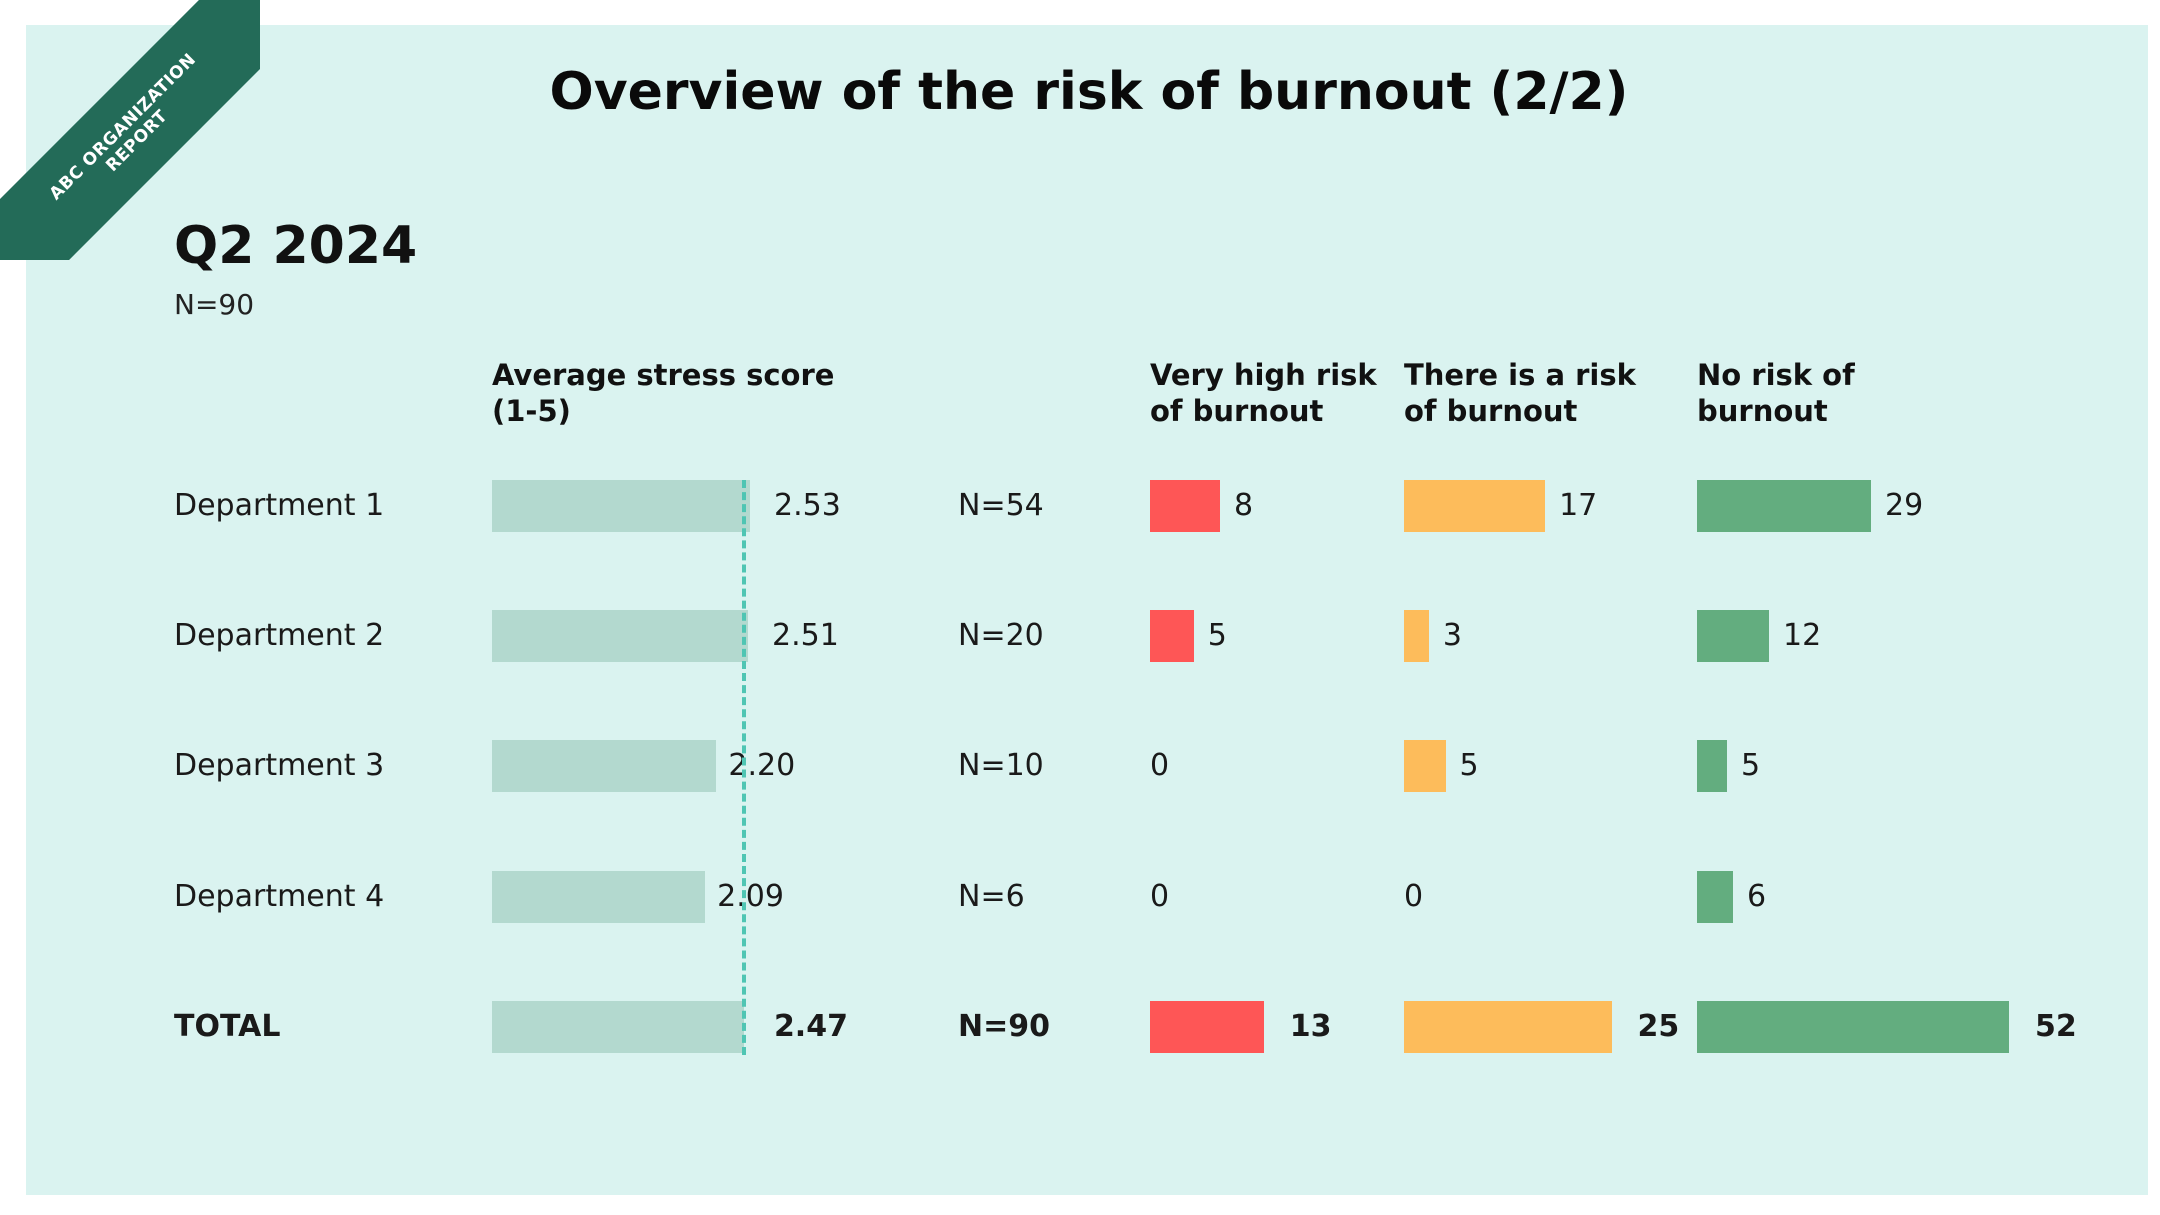  What do you see at coordinates (279, 765) in the screenshot?
I see `row-label-3: Department 3` at bounding box center [279, 765].